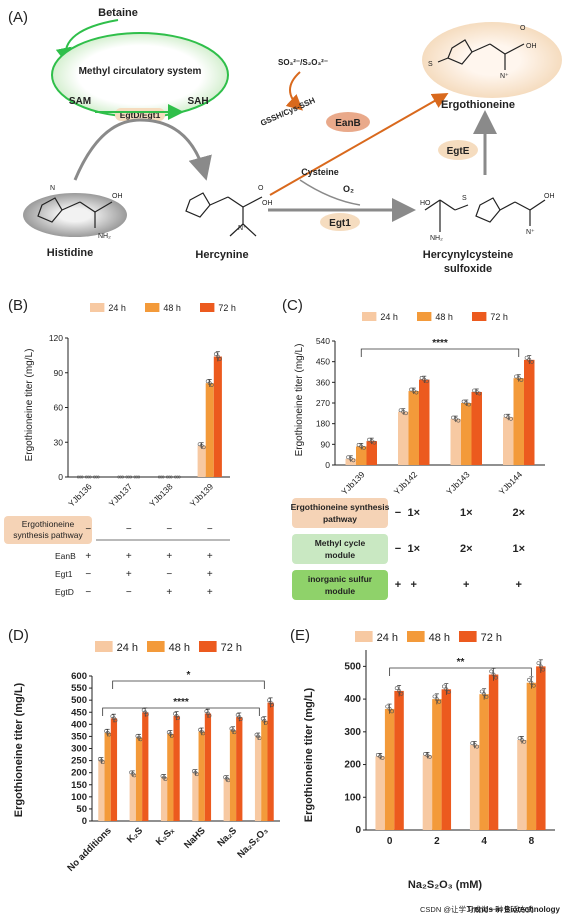  What do you see at coordinates (348, 189) in the screenshot?
I see `o2-label: O₂` at bounding box center [348, 189].